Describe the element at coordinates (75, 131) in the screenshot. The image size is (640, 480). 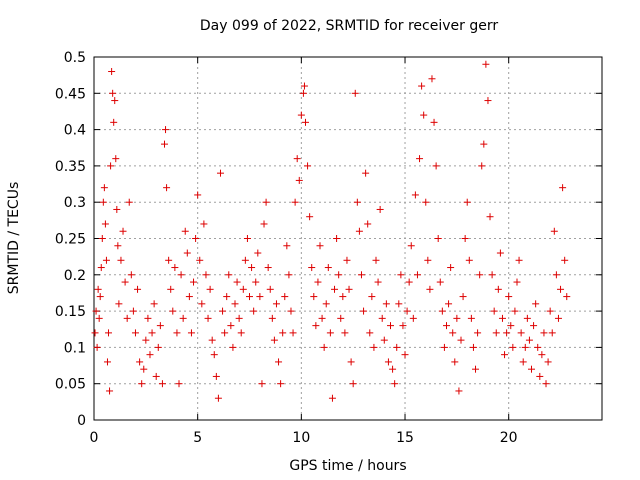
I see `y-tick-label: 0.4` at that location.